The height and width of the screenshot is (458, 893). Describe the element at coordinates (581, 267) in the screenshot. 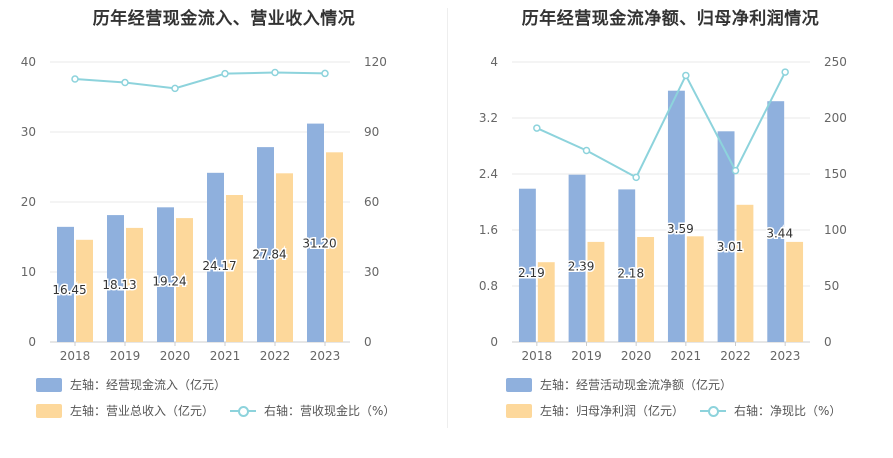

I see `bar-data-label: 2.39` at that location.